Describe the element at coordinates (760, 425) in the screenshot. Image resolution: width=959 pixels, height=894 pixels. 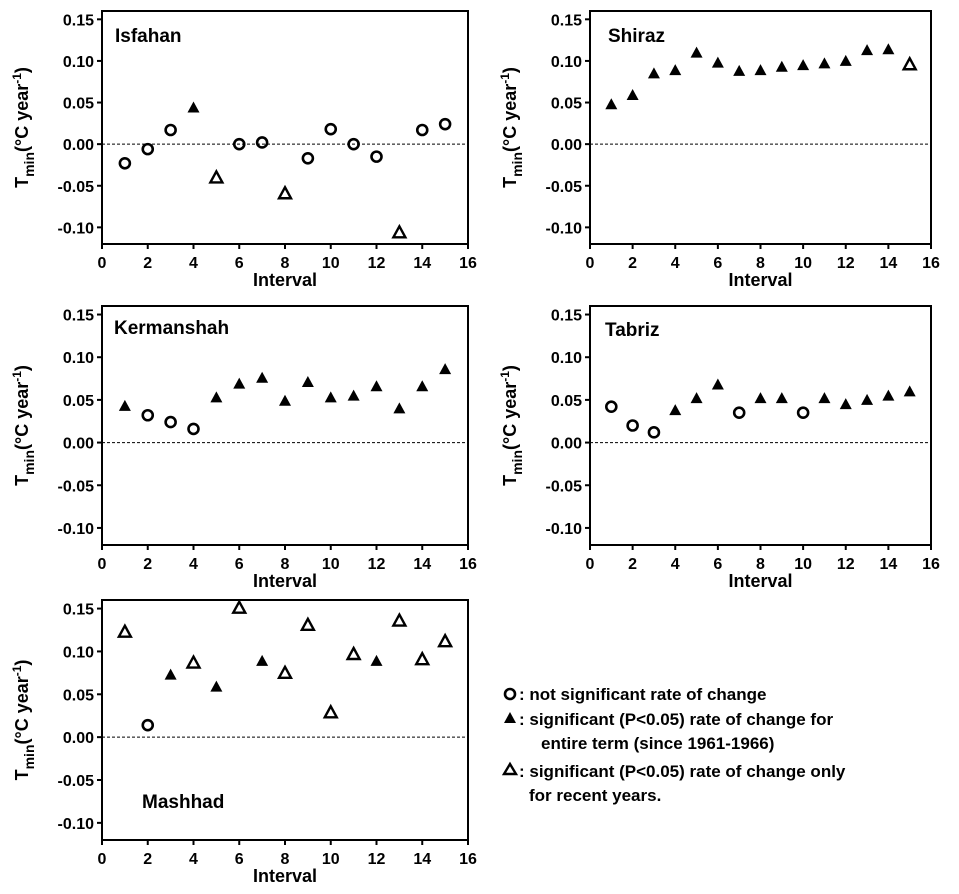
I see `plot-frame` at that location.